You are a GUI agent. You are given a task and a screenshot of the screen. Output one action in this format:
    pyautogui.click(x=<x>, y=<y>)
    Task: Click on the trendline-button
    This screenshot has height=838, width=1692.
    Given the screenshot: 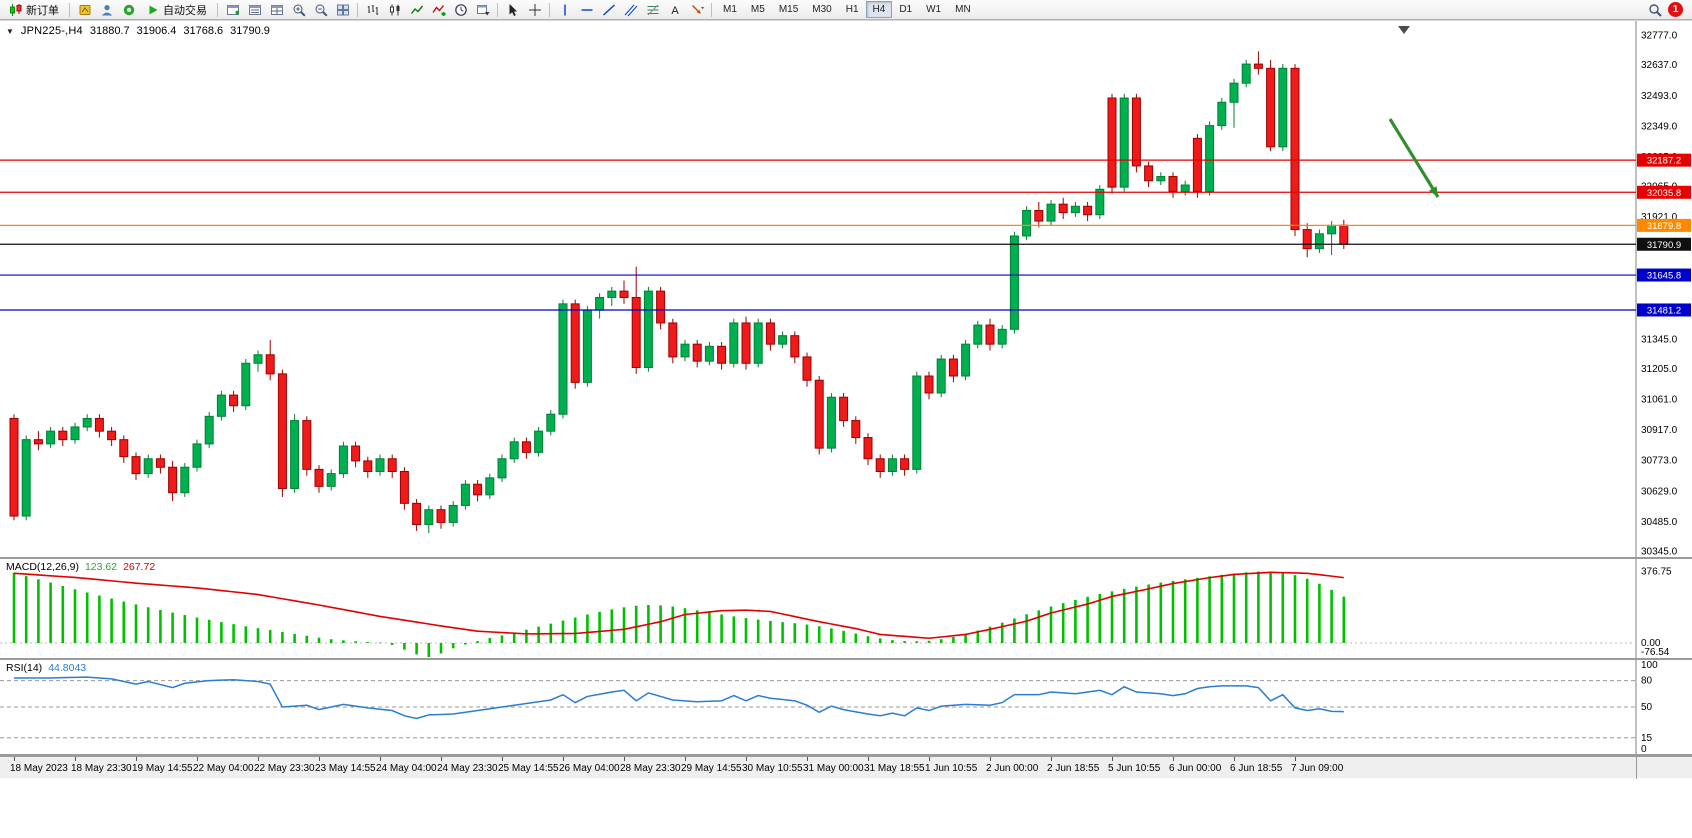 What is the action you would take?
    pyautogui.click(x=608, y=10)
    